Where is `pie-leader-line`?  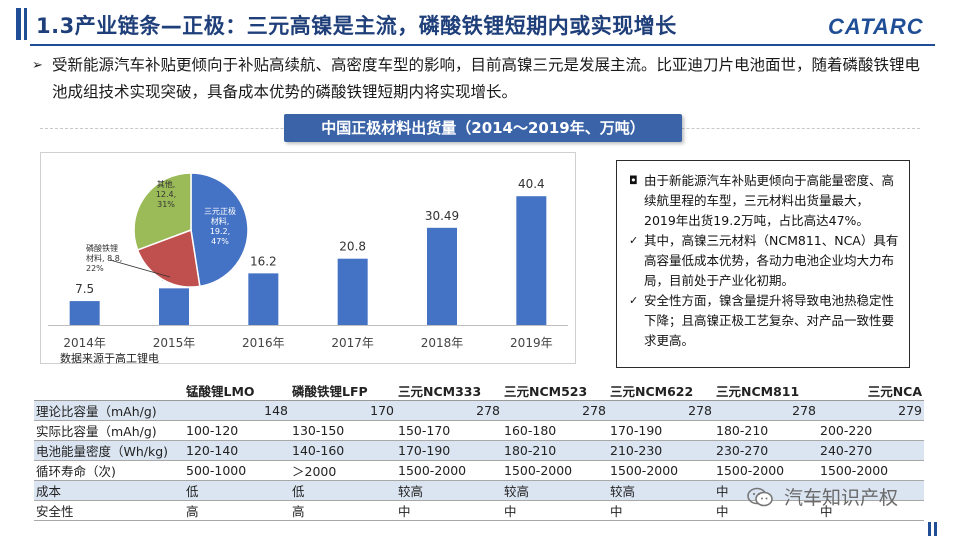 pie-leader-line is located at coordinates (140, 268).